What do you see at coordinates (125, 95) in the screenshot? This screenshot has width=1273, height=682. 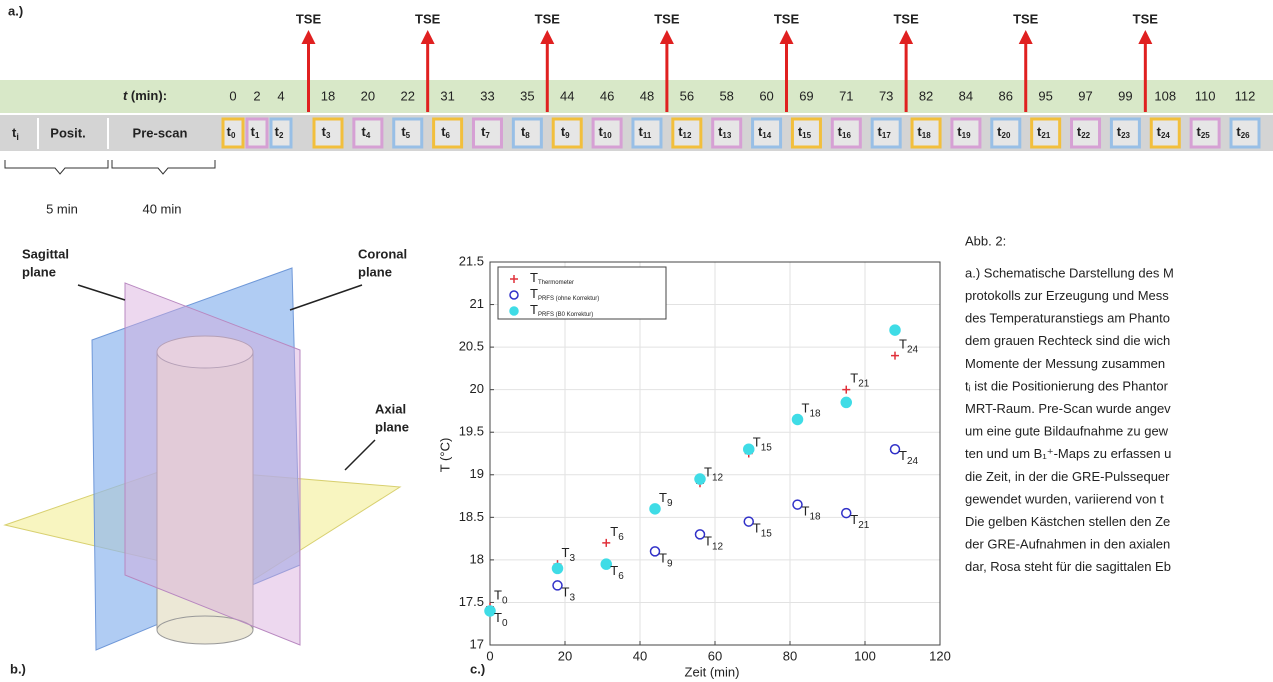 I see `time-var: t` at bounding box center [125, 95].